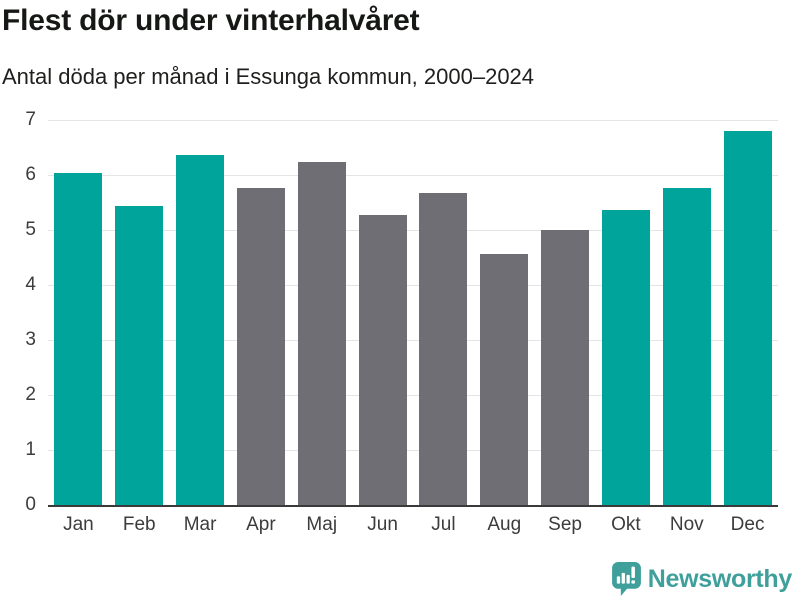  Describe the element at coordinates (78, 524) in the screenshot. I see `x-axis-label-jan: Jan` at that location.